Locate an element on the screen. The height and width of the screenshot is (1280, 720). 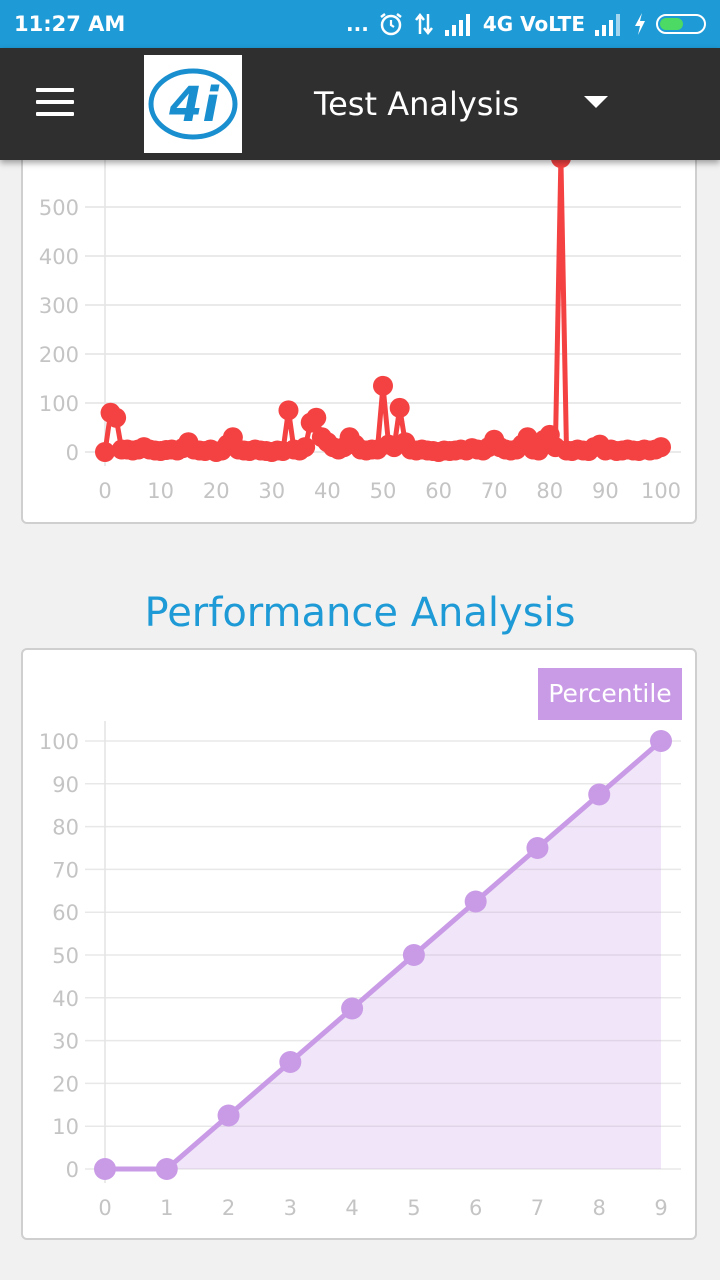
y-tick-label: 70 is located at coordinates (65, 870).